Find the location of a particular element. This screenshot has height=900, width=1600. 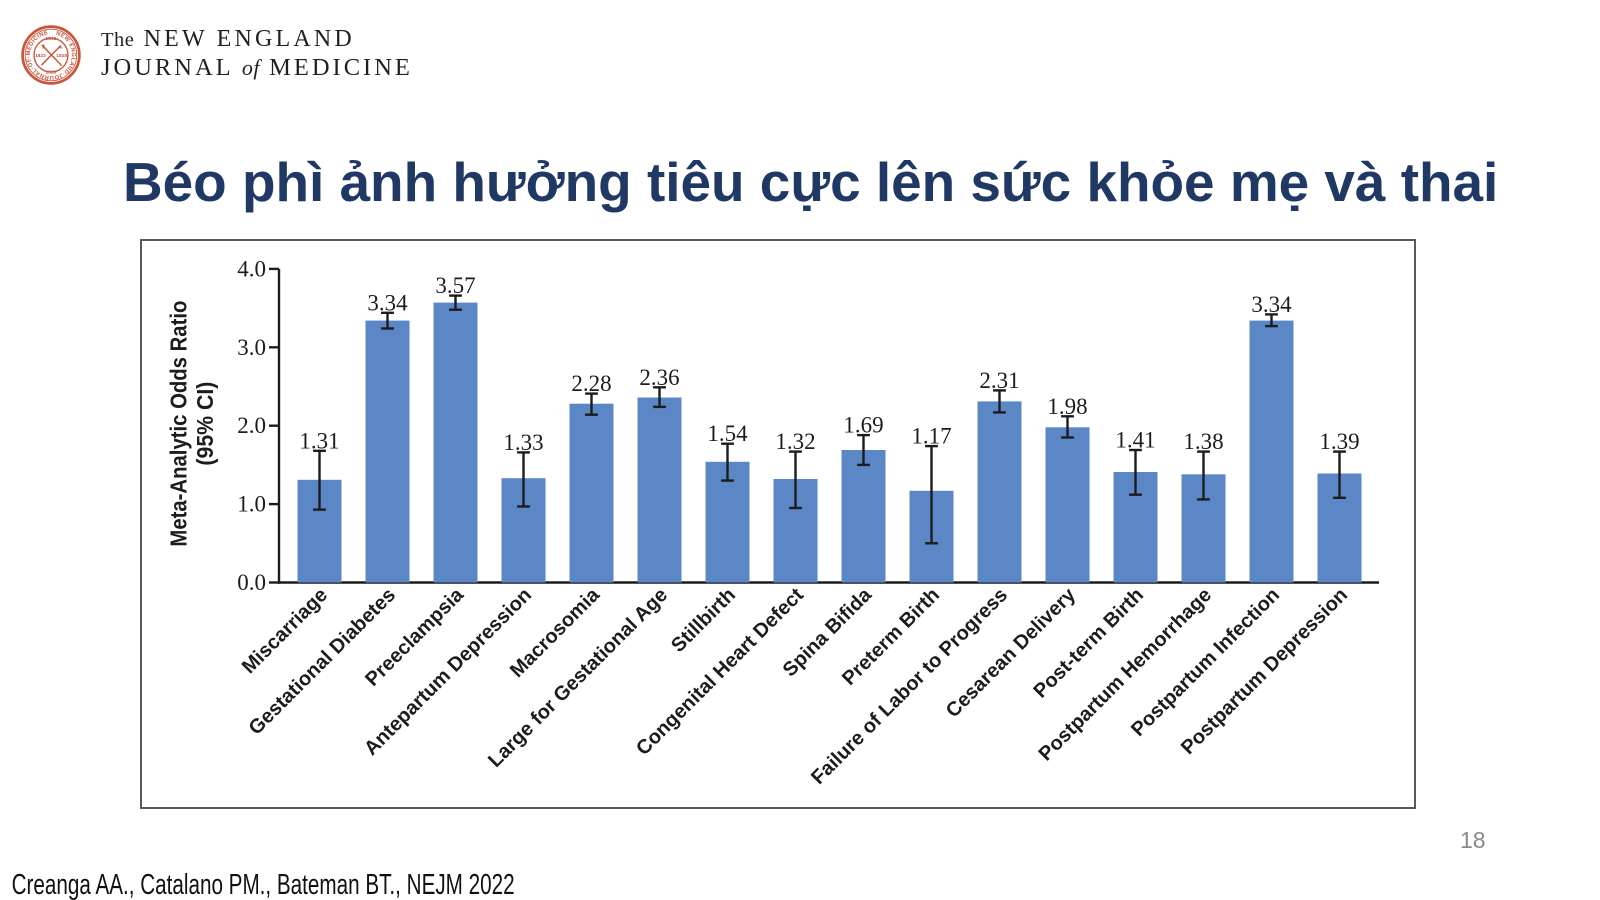

svg-text: 1812 is located at coordinates (51, 39).